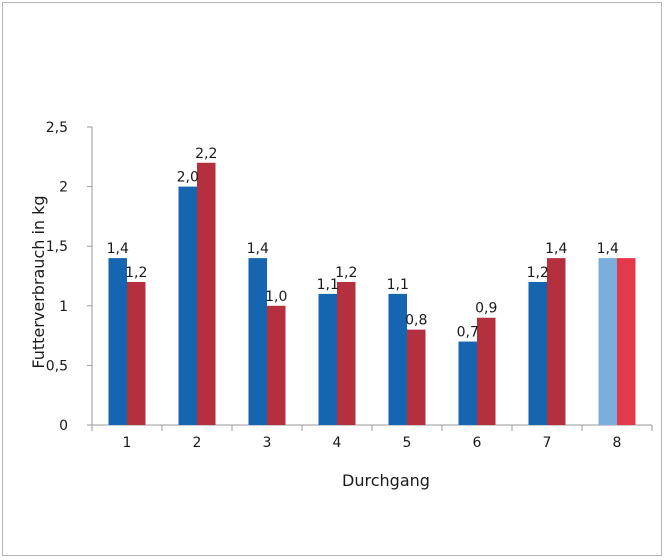  What do you see at coordinates (38, 281) in the screenshot?
I see `y-axis-title: Futterverbrauch in kg` at bounding box center [38, 281].